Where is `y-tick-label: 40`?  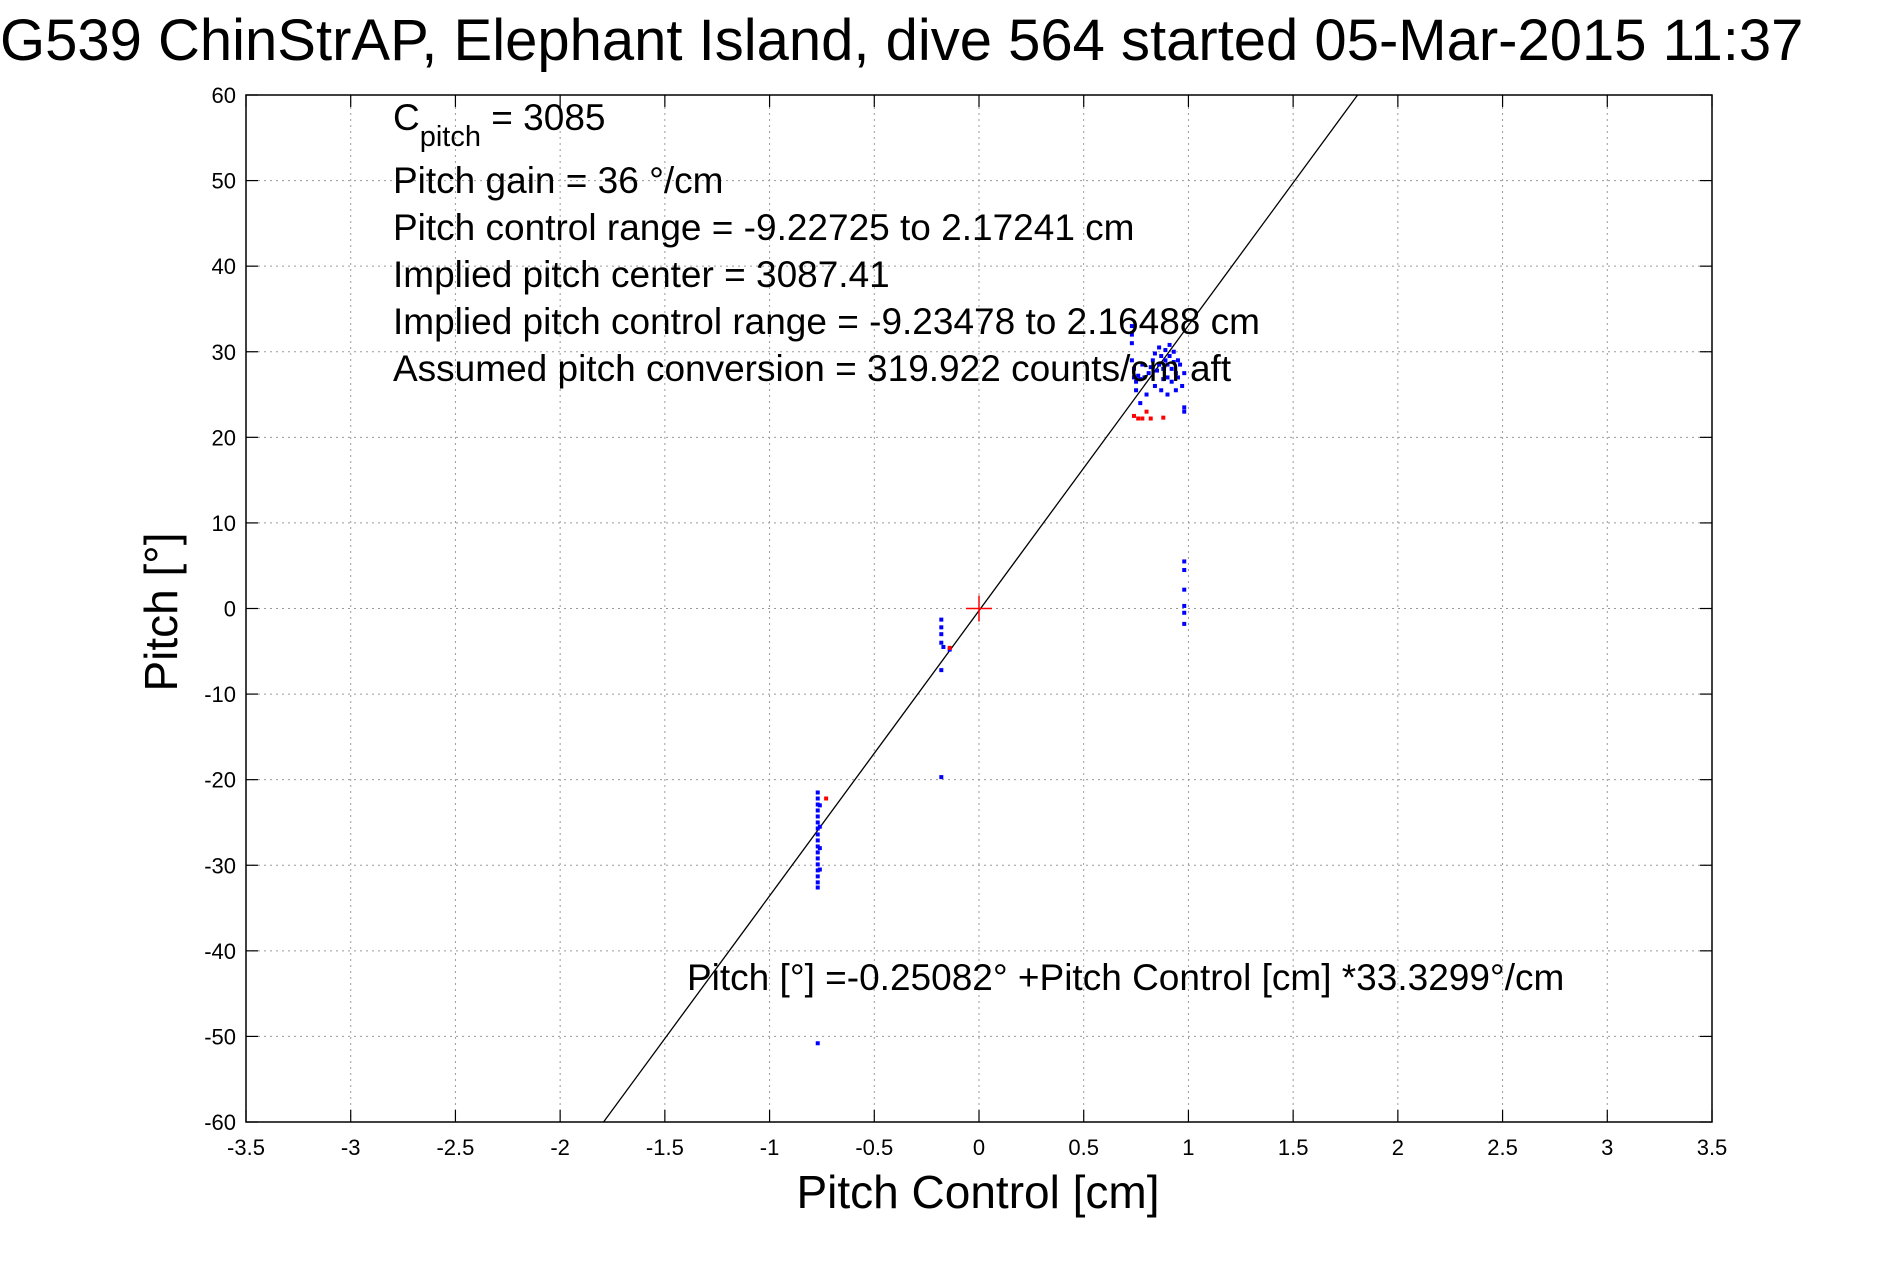
y-tick-label: 40 is located at coordinates (224, 266).